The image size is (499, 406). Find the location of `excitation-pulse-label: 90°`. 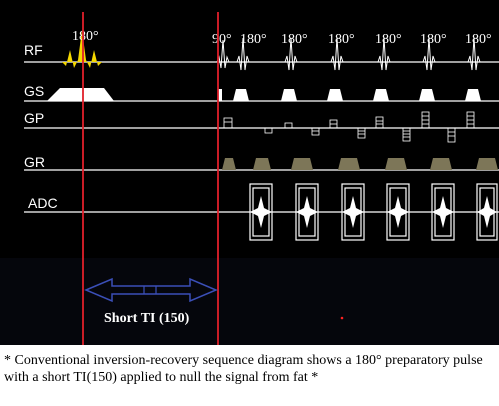

excitation-pulse-label: 90° is located at coordinates (222, 39).